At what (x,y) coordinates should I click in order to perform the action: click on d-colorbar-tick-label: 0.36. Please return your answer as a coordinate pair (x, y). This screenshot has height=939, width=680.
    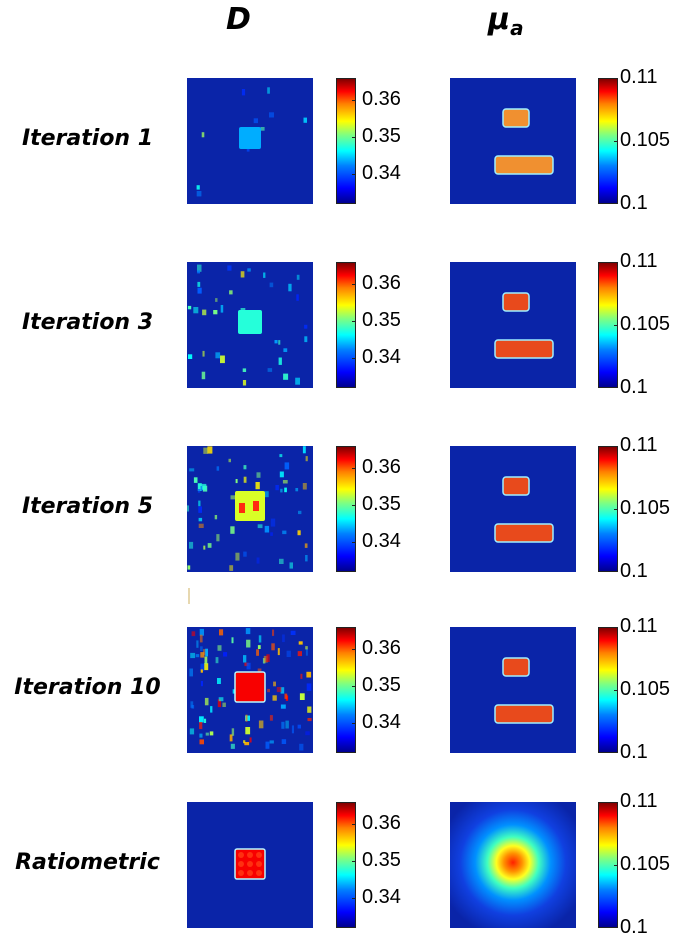
    Looking at the image, I should click on (381, 467).